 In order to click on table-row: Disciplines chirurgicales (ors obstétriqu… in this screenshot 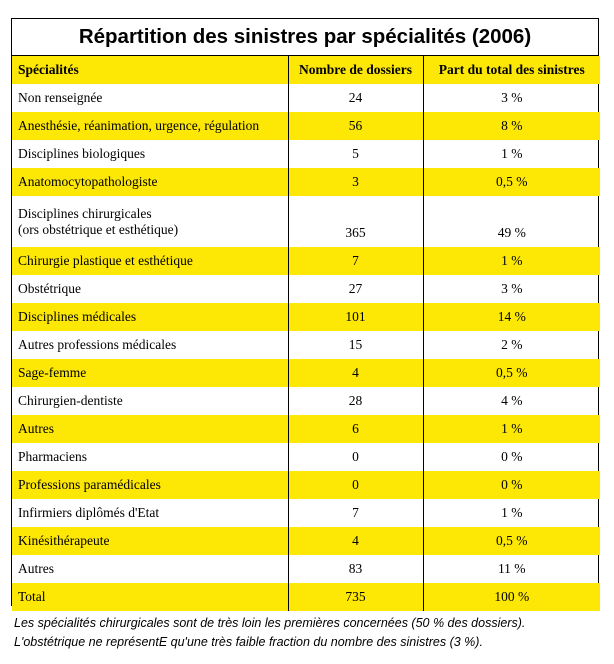, I will do `click(306, 221)`.